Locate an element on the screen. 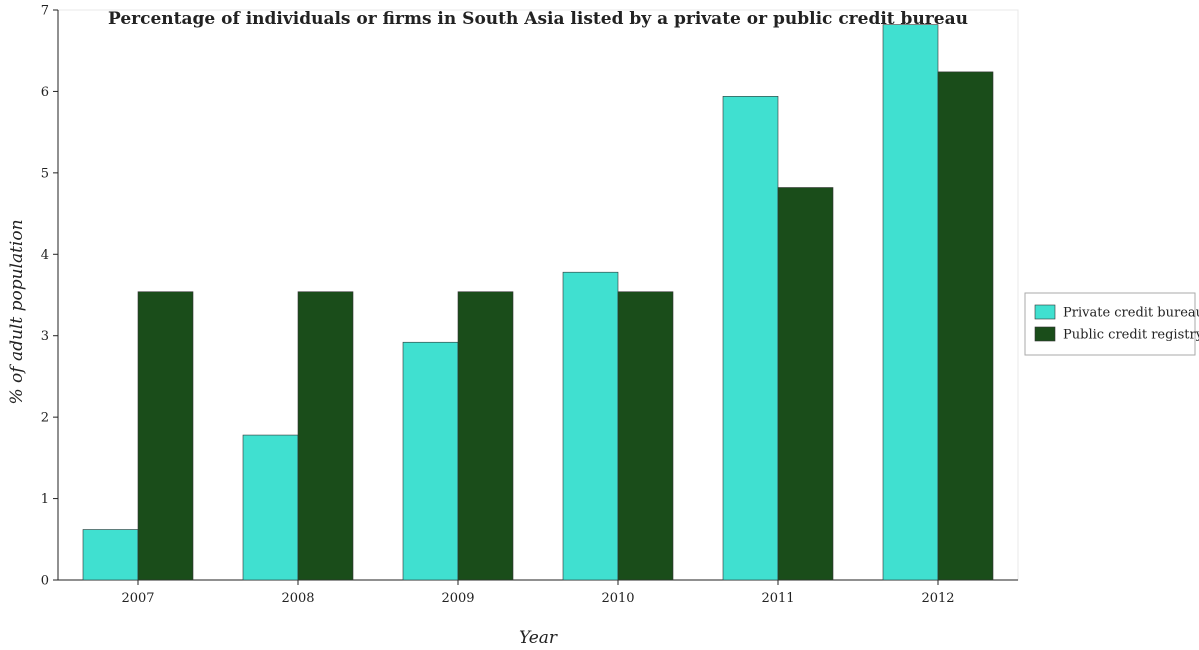 The image size is (1199, 650). y-tick-label: 1 is located at coordinates (45, 499).